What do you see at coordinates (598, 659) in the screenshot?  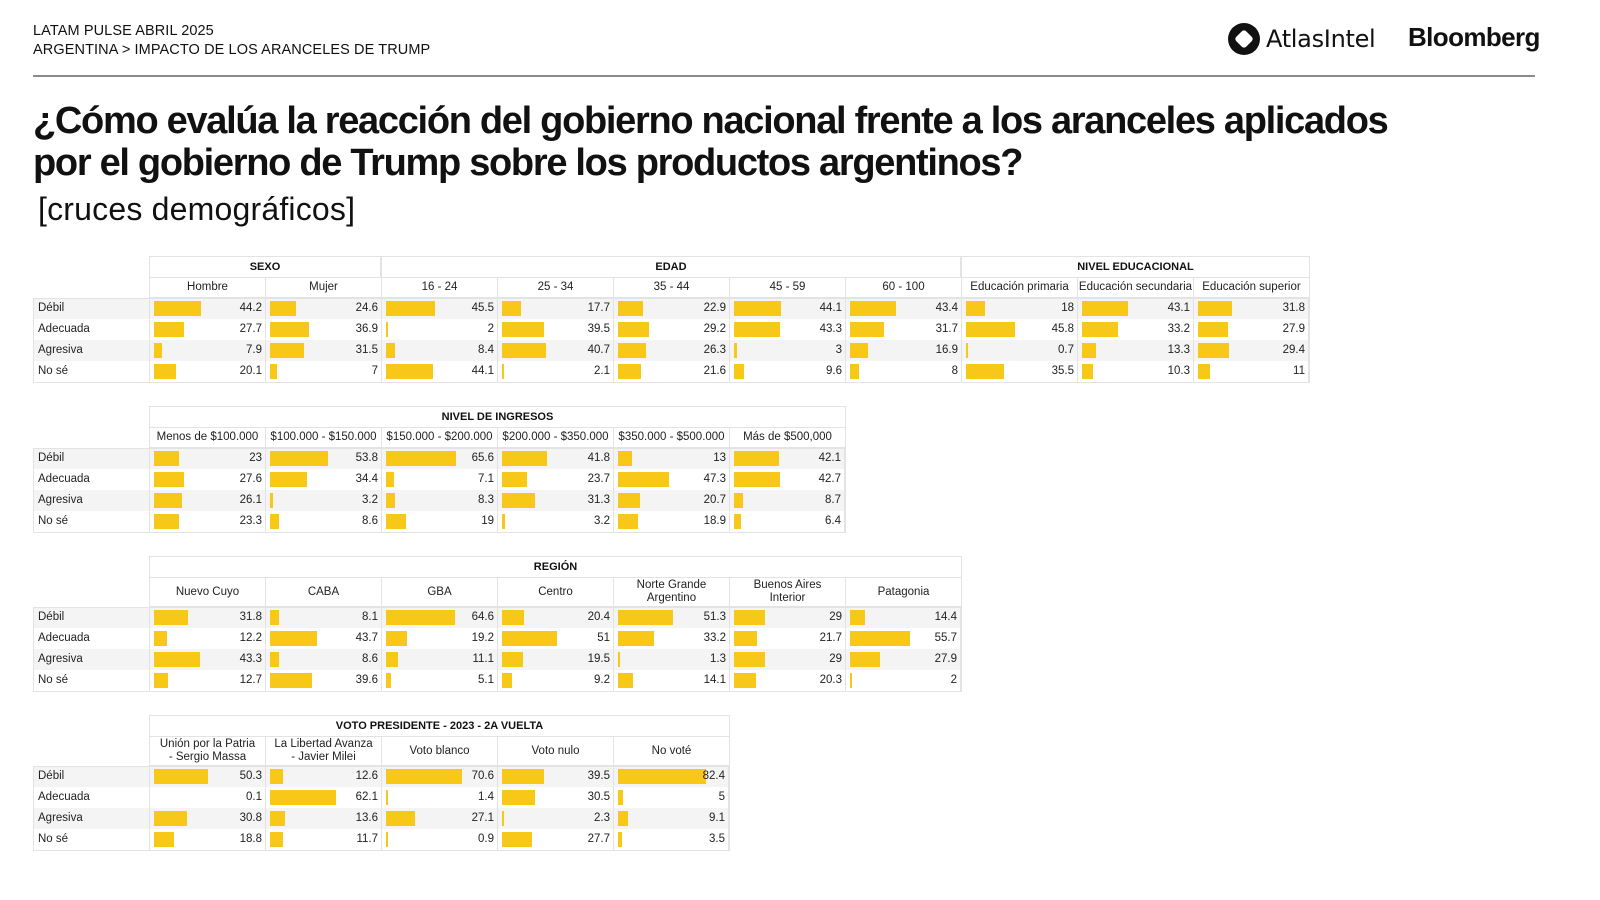 I see `value-label: 19.5` at bounding box center [598, 659].